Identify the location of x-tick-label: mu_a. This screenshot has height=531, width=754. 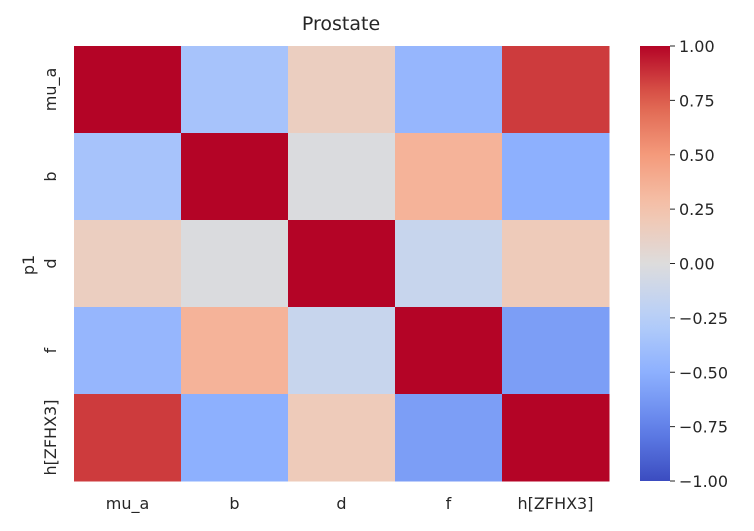
(128, 504).